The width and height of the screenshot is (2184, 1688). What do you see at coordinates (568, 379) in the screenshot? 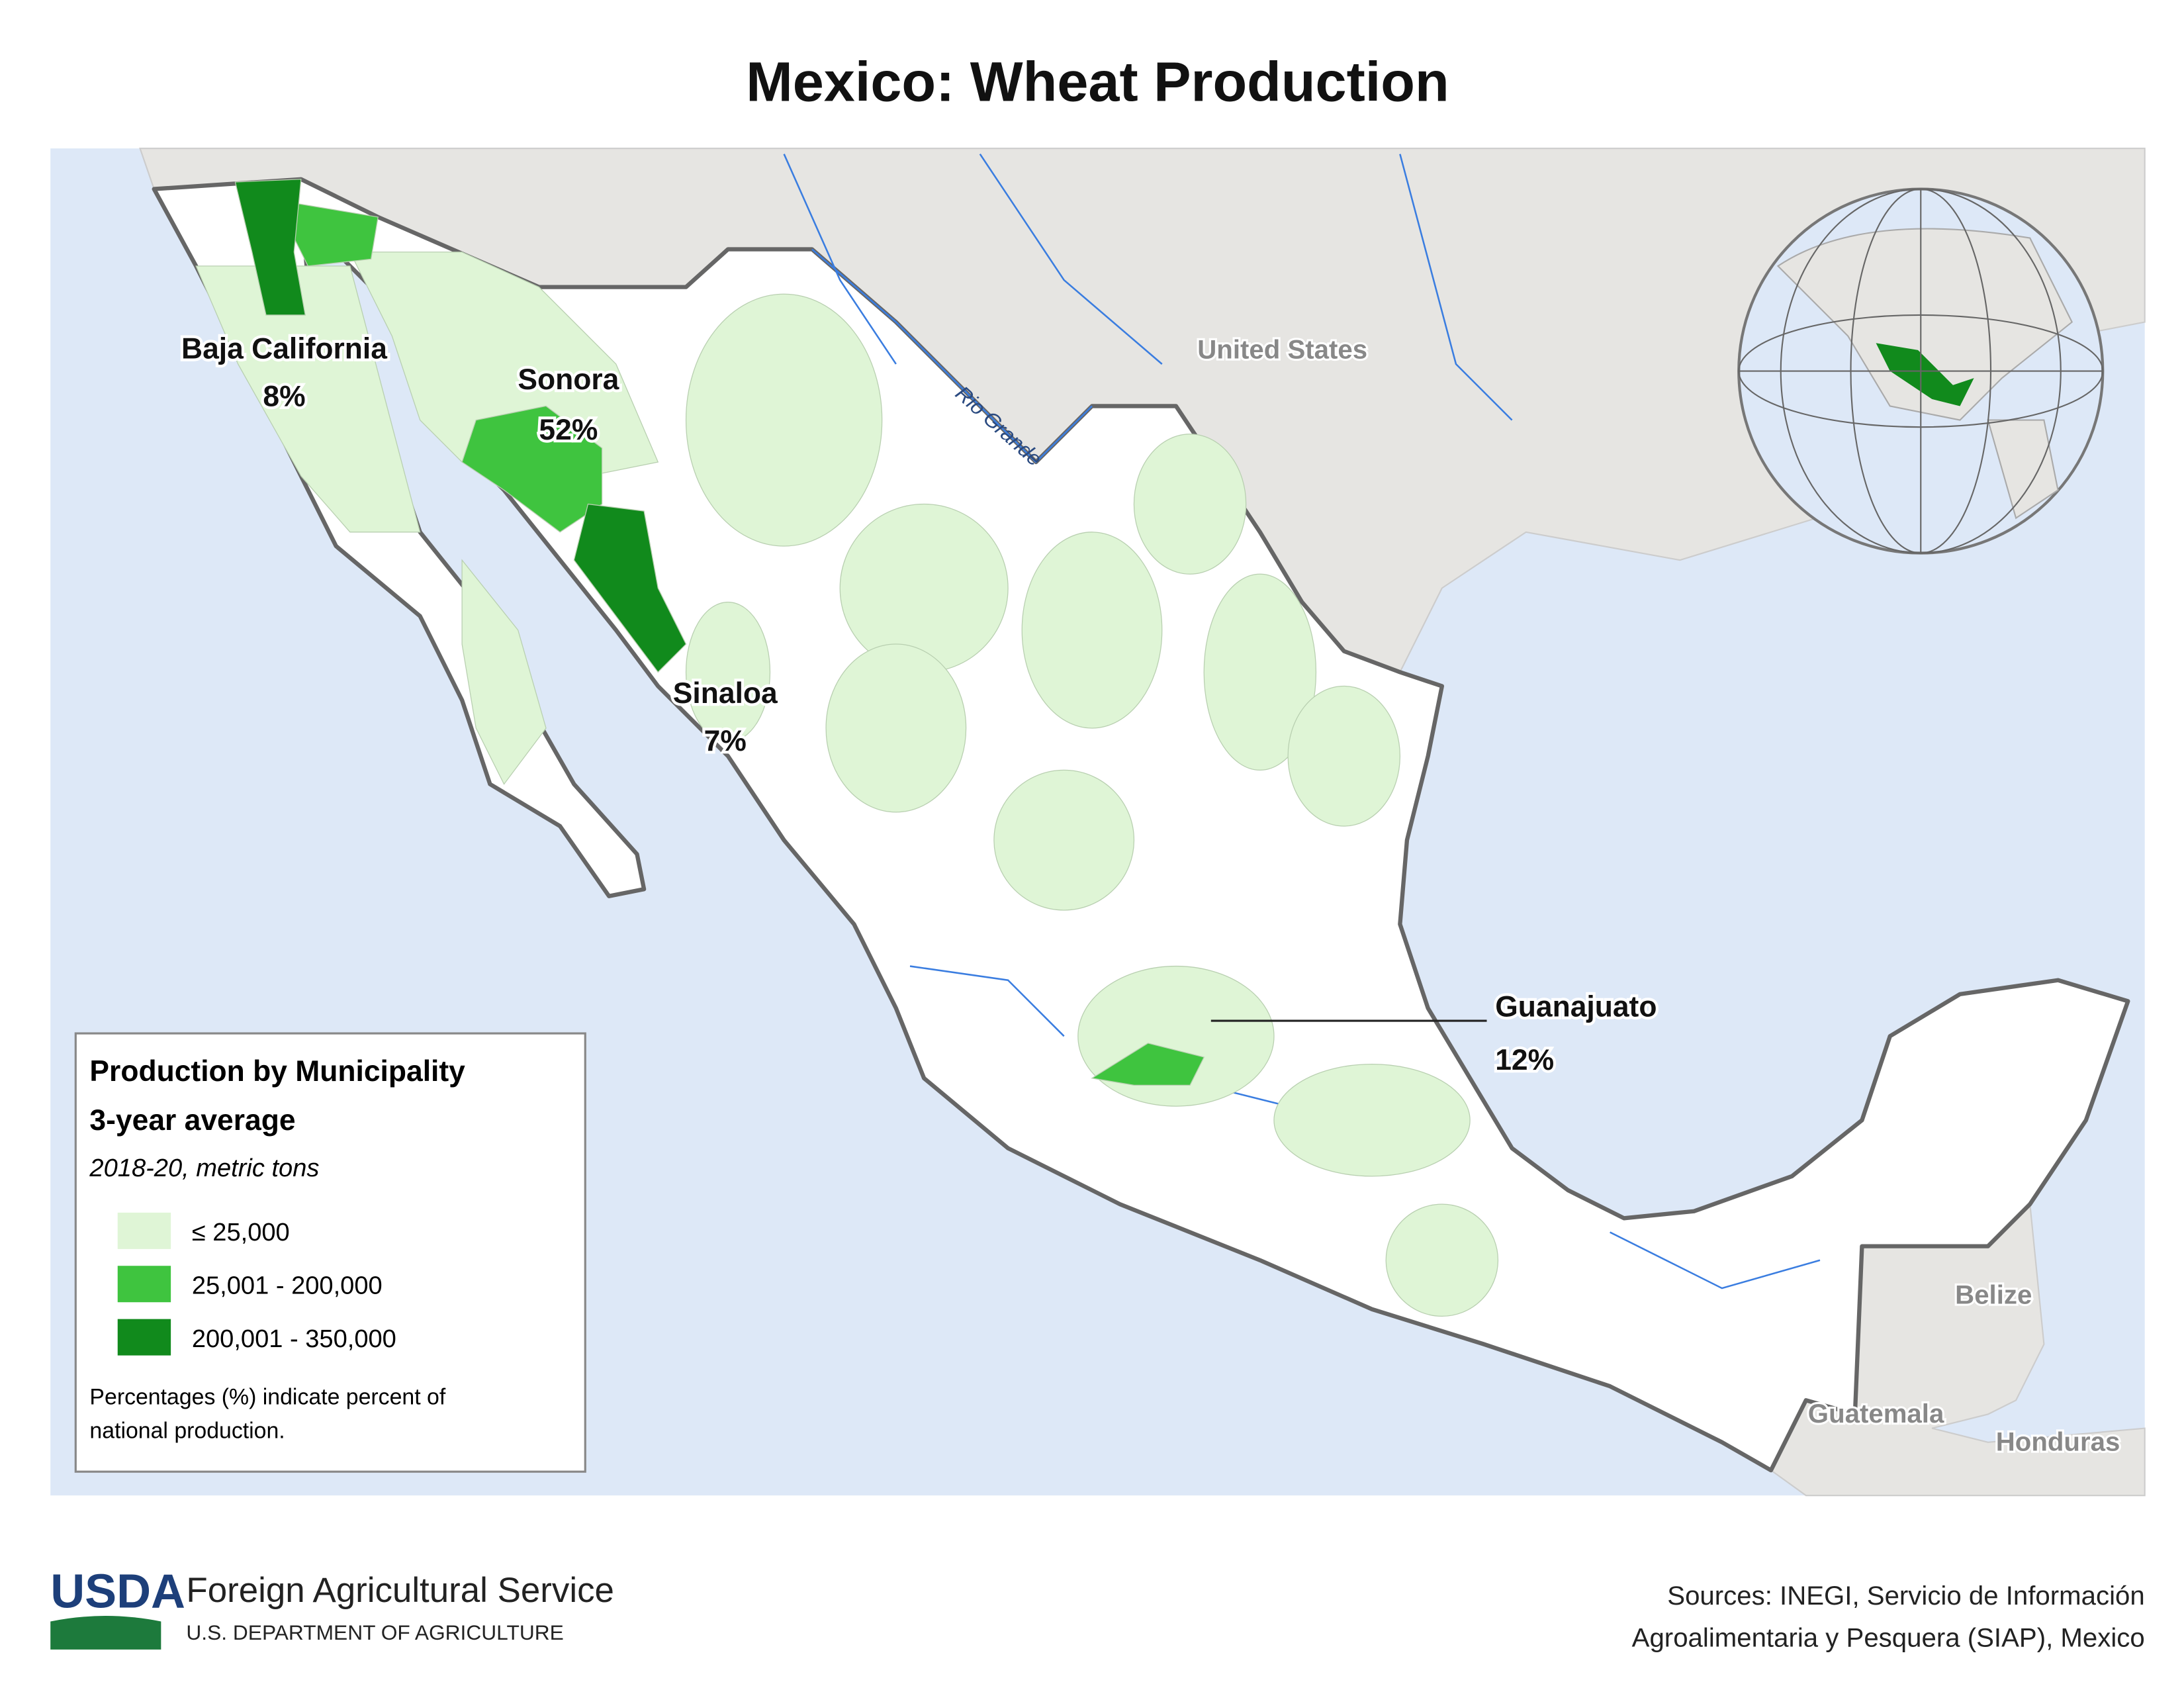
I see `region-name: Sonora` at bounding box center [568, 379].